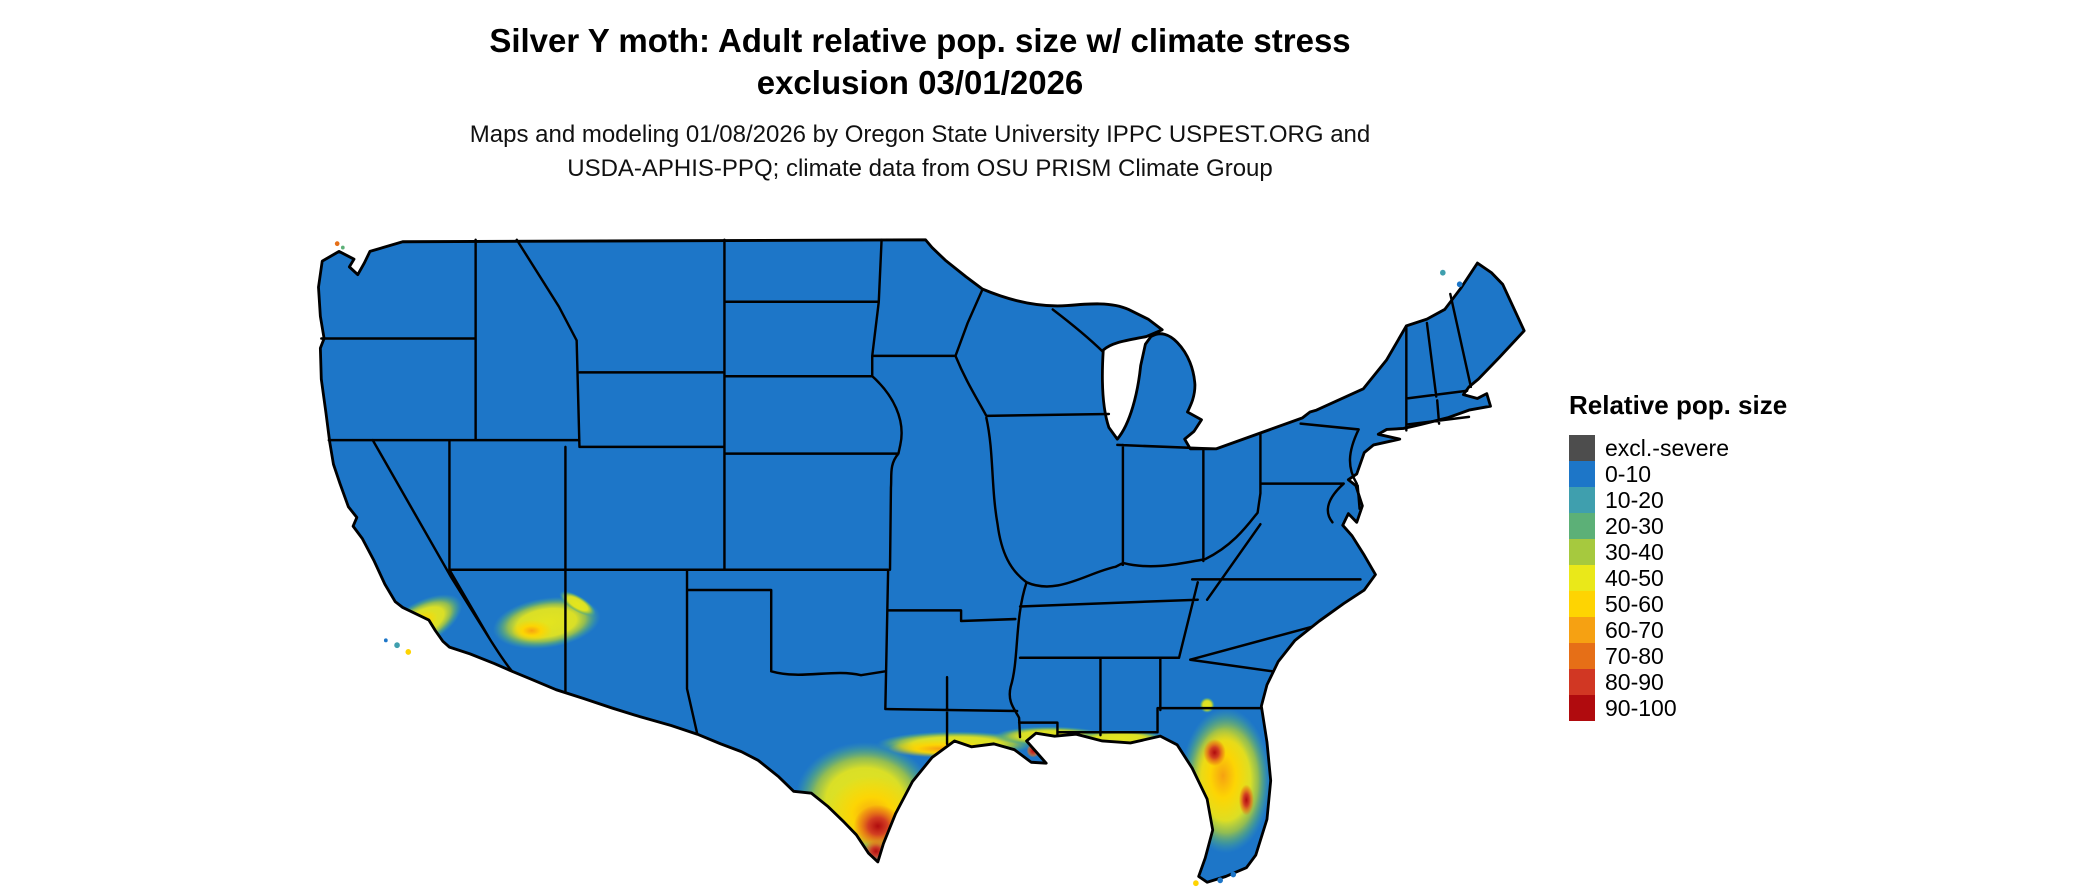 Image resolution: width=2100 pixels, height=892 pixels. Describe the element at coordinates (532, 631) in the screenshot. I see `hotspot-arizona-core` at that location.